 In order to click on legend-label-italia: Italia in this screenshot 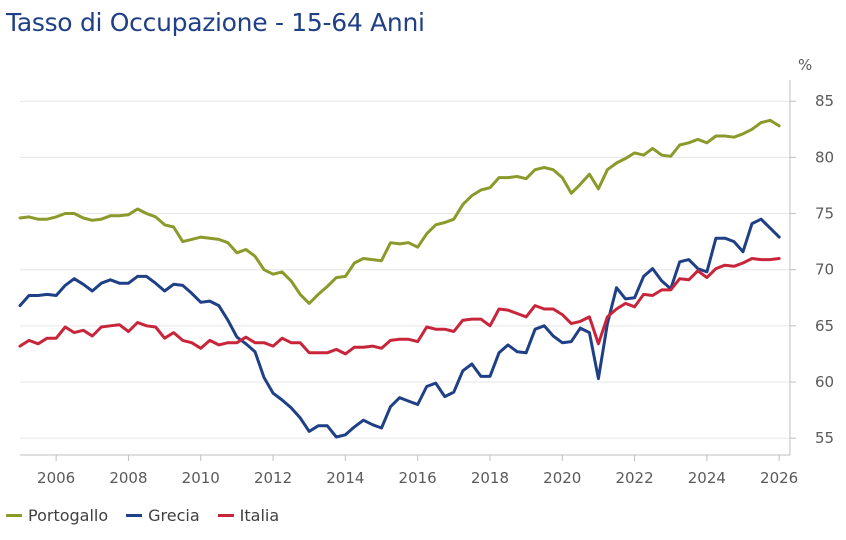, I will do `click(259, 515)`.